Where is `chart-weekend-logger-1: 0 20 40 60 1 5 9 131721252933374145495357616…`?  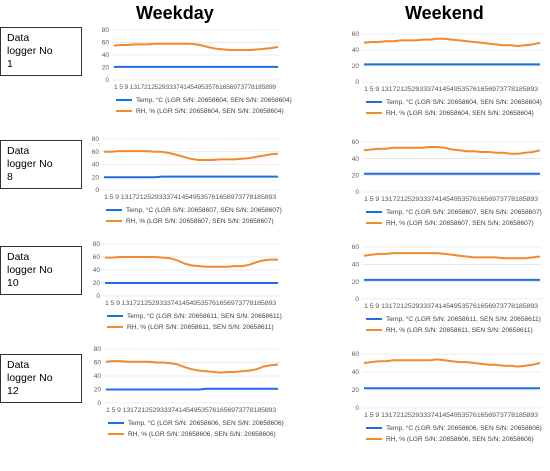
chart-weekend-logger-1: 0 20 40 60 1 5 9 131721252933374145495357616… is located at coordinates (444, 77).